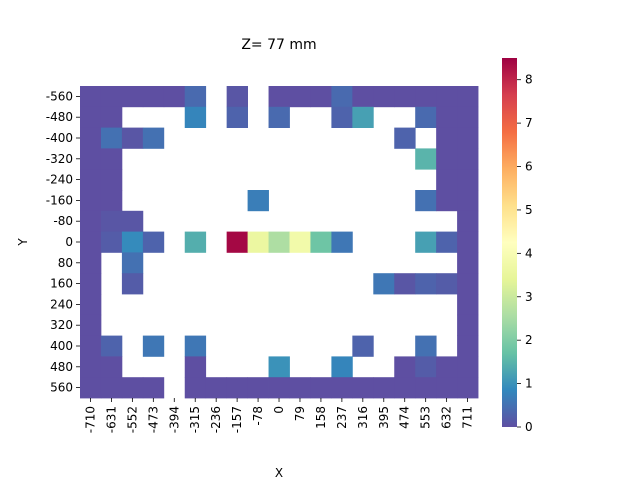  Describe the element at coordinates (278, 45) in the screenshot. I see `chart-title: Z= 77 mm` at that location.